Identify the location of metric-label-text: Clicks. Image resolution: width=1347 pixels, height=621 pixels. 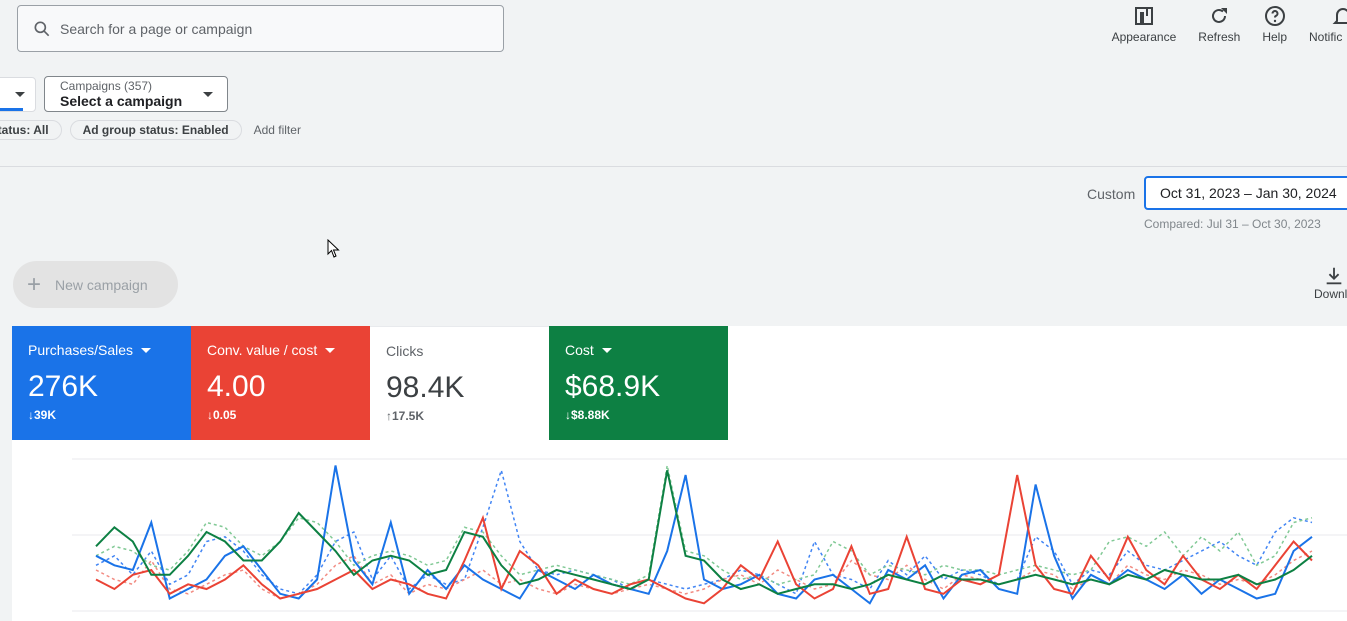
(405, 351).